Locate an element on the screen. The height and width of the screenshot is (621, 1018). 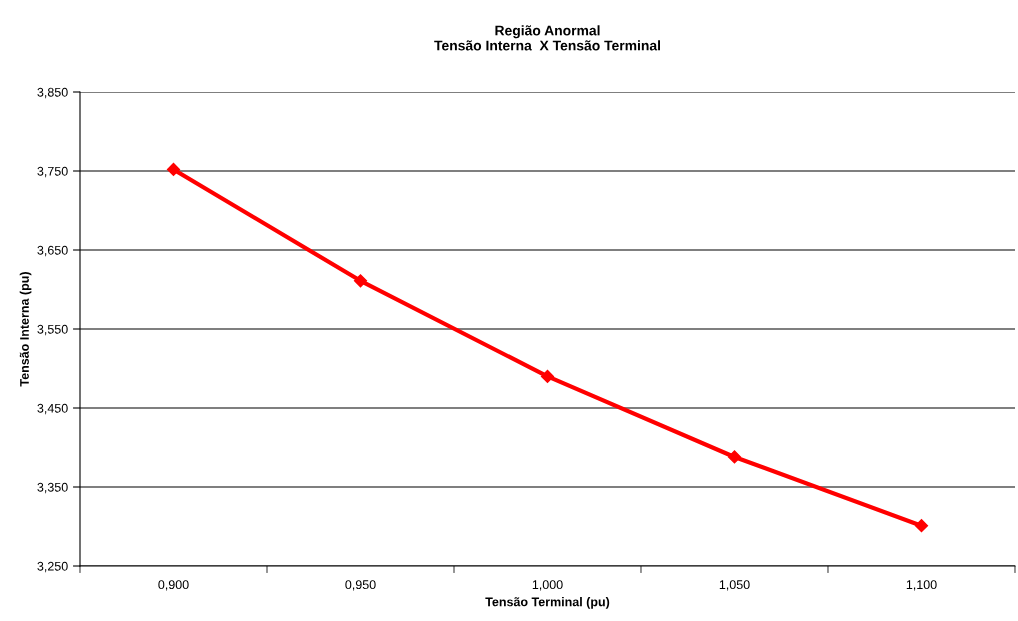
x-tick-label: 1,050 is located at coordinates (734, 585).